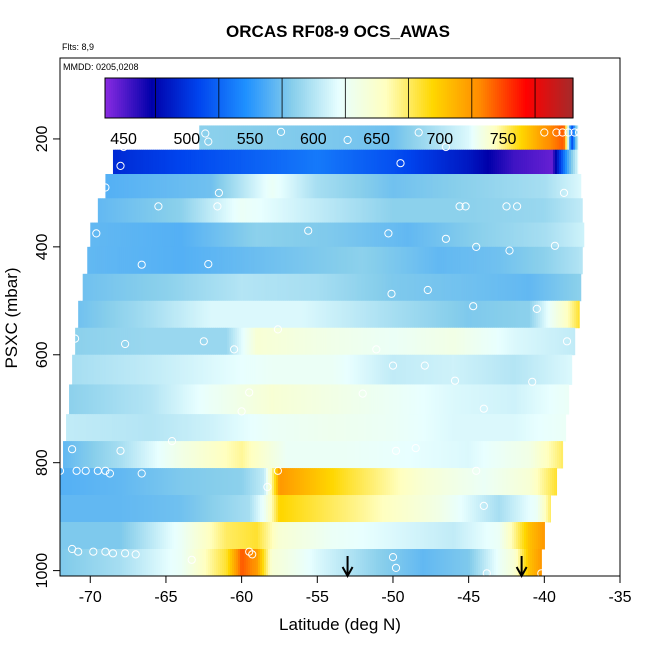  What do you see at coordinates (524, 98) in the screenshot?
I see `colorbar-cell` at bounding box center [524, 98].